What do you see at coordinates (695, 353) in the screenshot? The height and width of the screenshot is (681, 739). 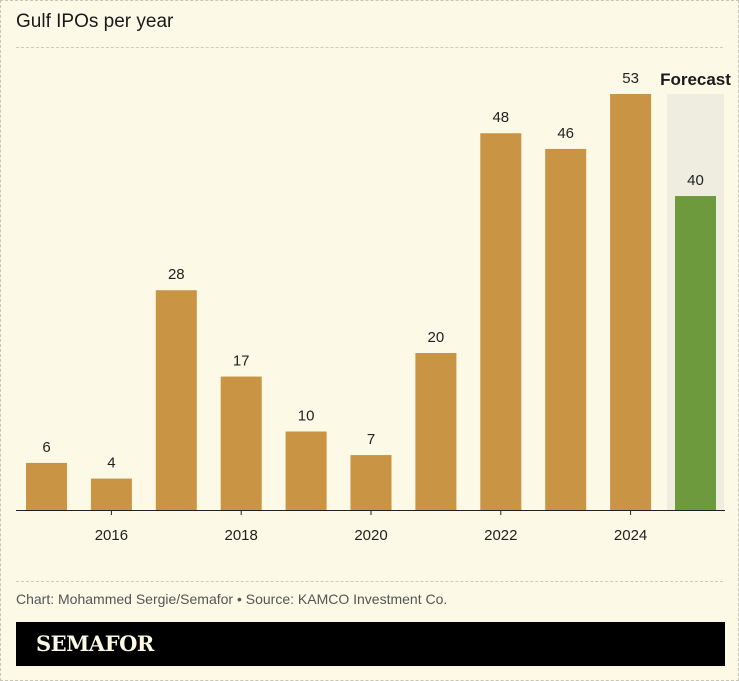 I see `bar-2025` at bounding box center [695, 353].